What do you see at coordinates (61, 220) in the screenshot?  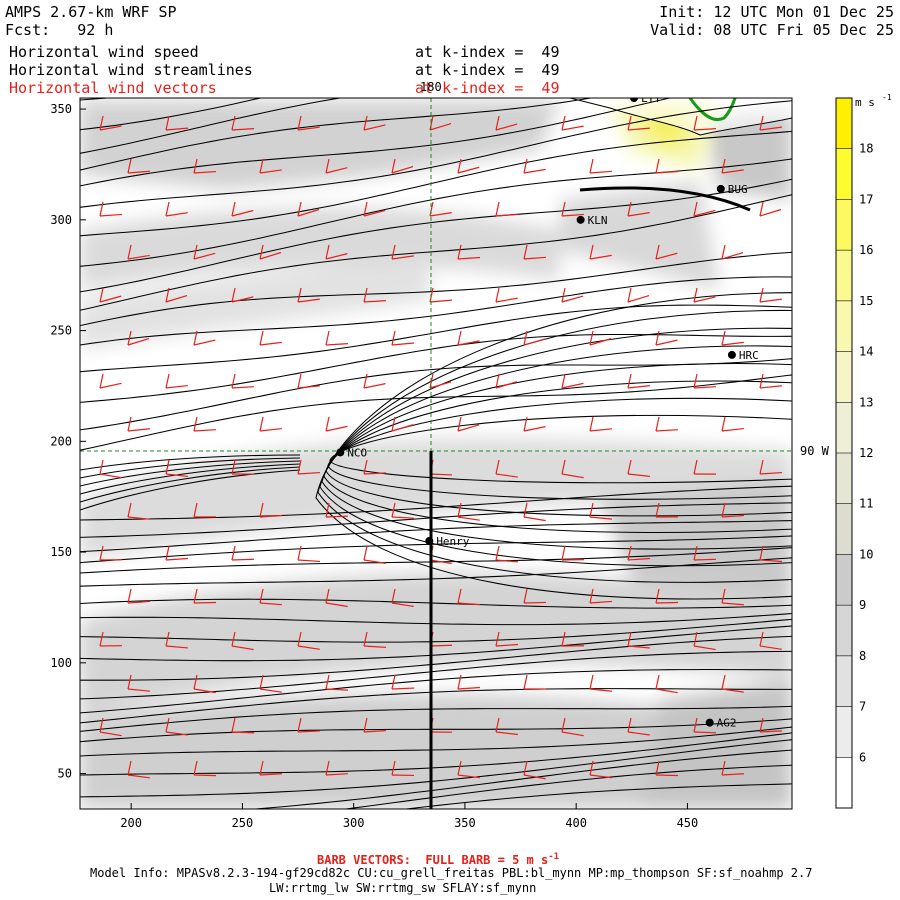 I see `y-tick-label: 300` at bounding box center [61, 220].